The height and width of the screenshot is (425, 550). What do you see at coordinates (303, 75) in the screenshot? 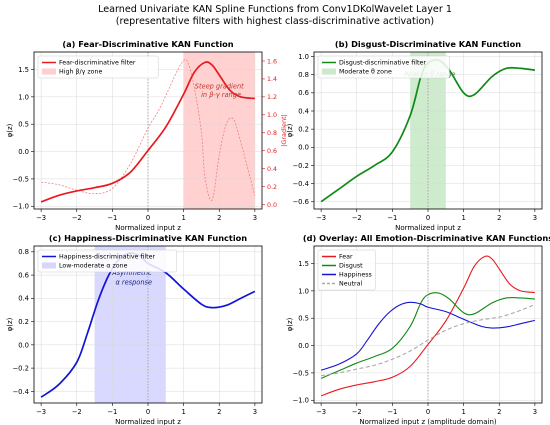
I see `y-tick-label: 0.8` at bounding box center [303, 75].